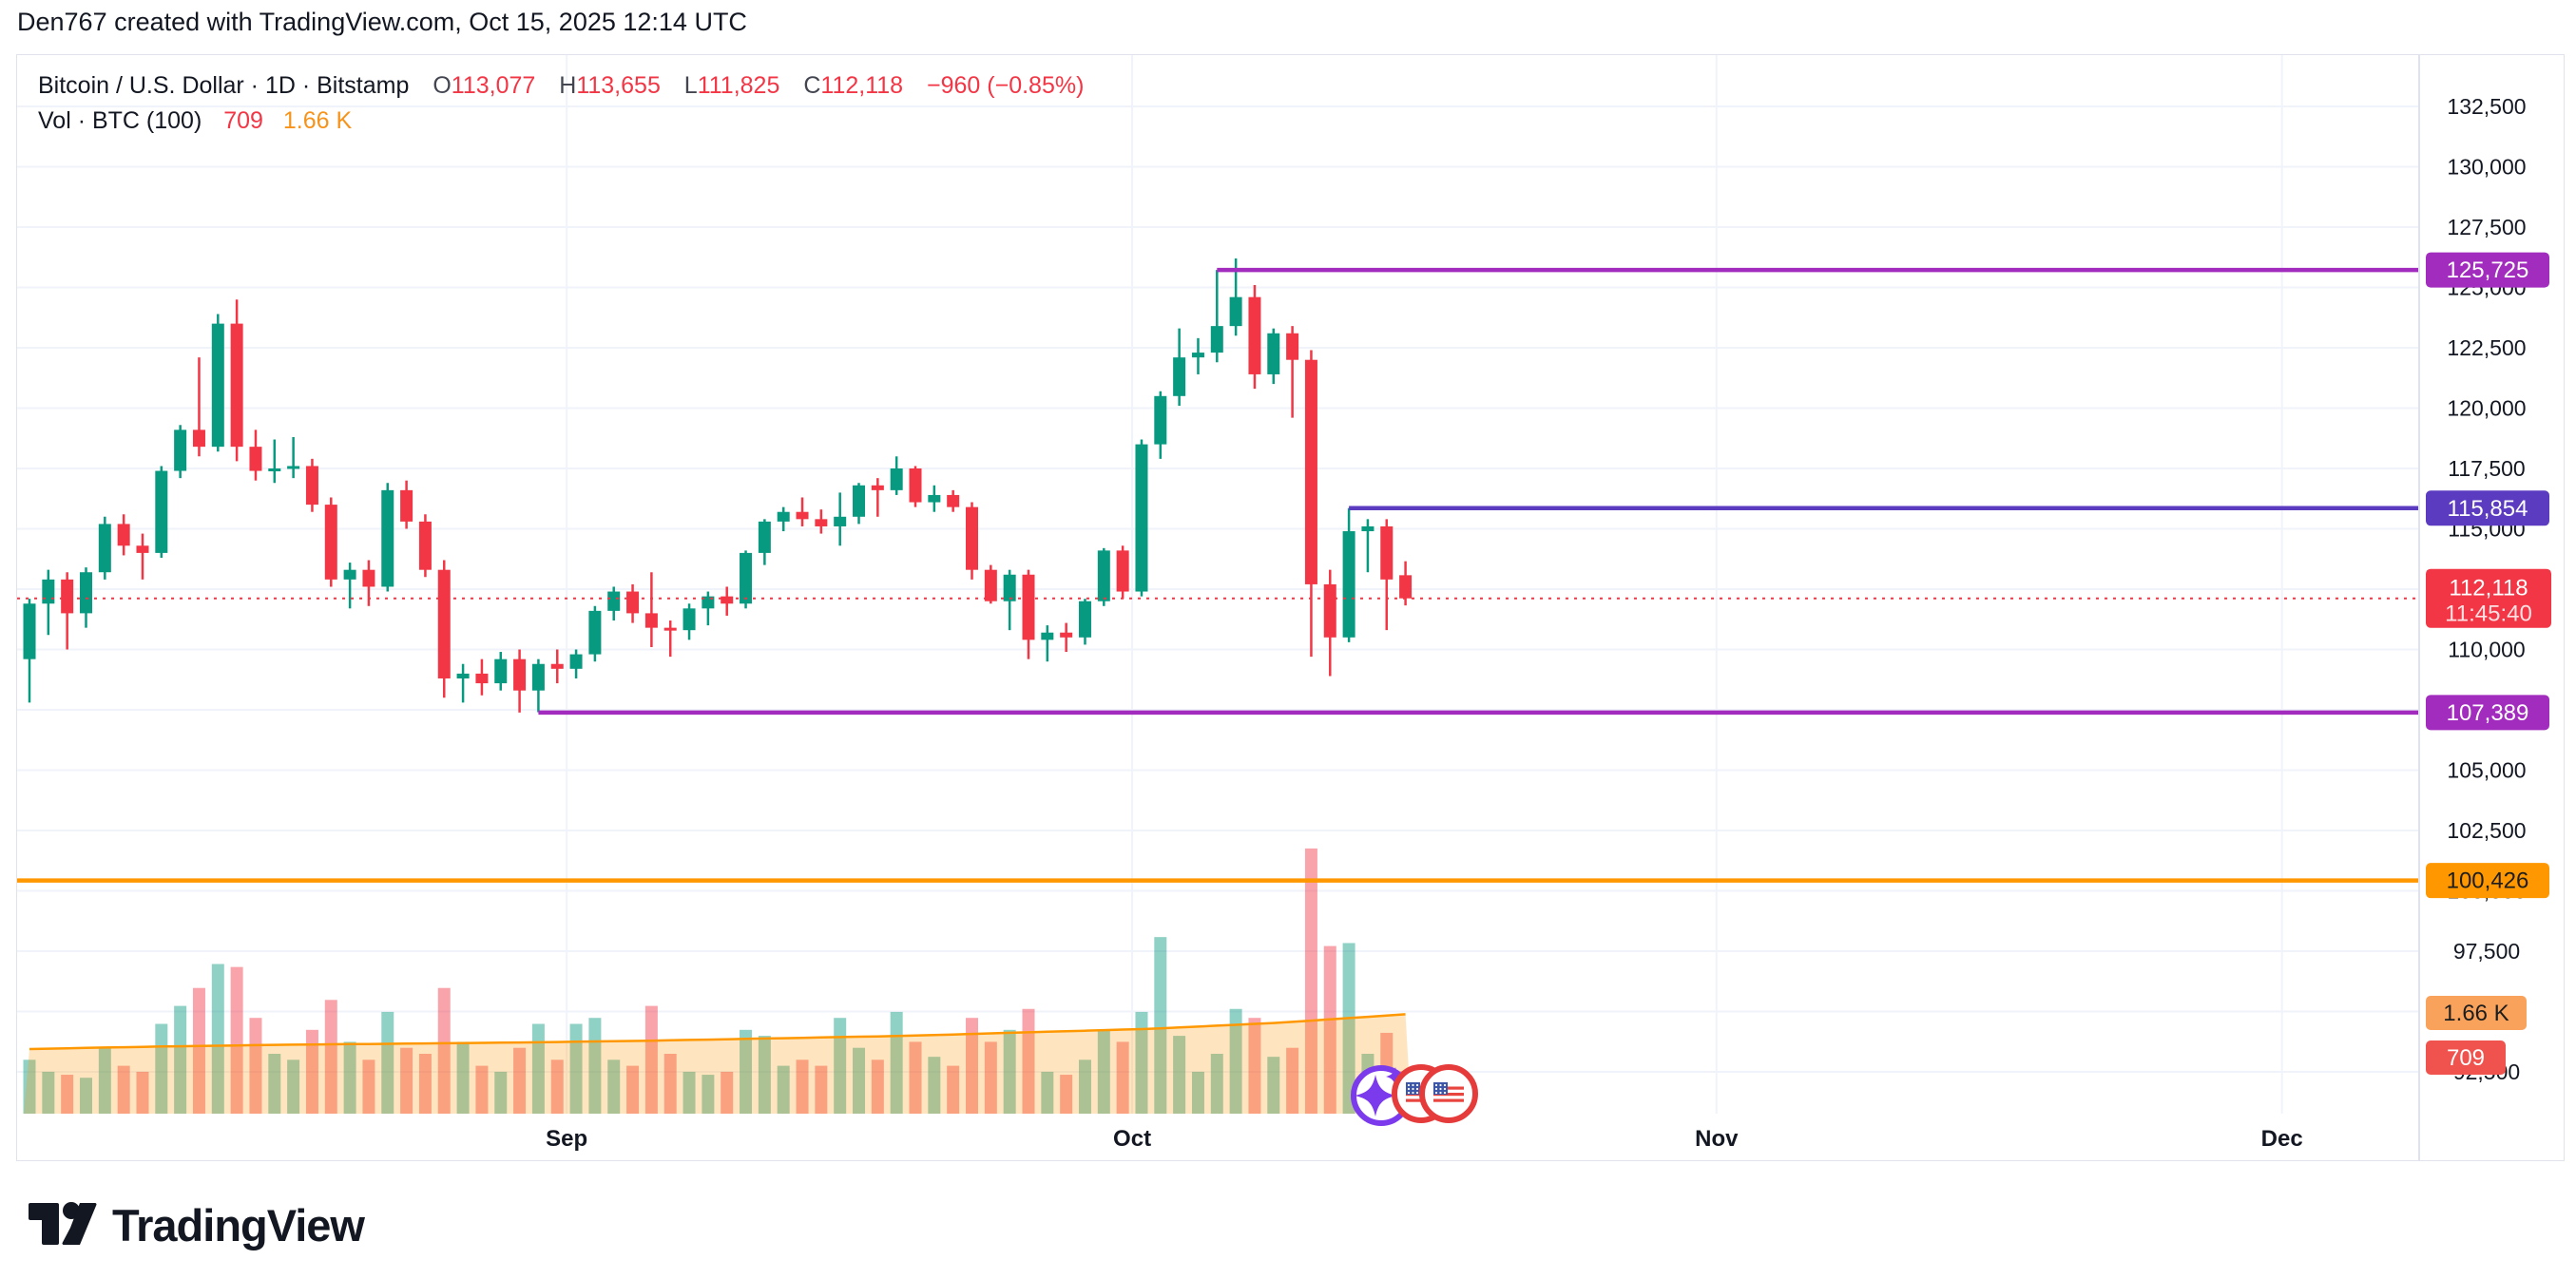 The image size is (2576, 1279). I want to click on axis-price-label: 102,500, so click(2486, 830).